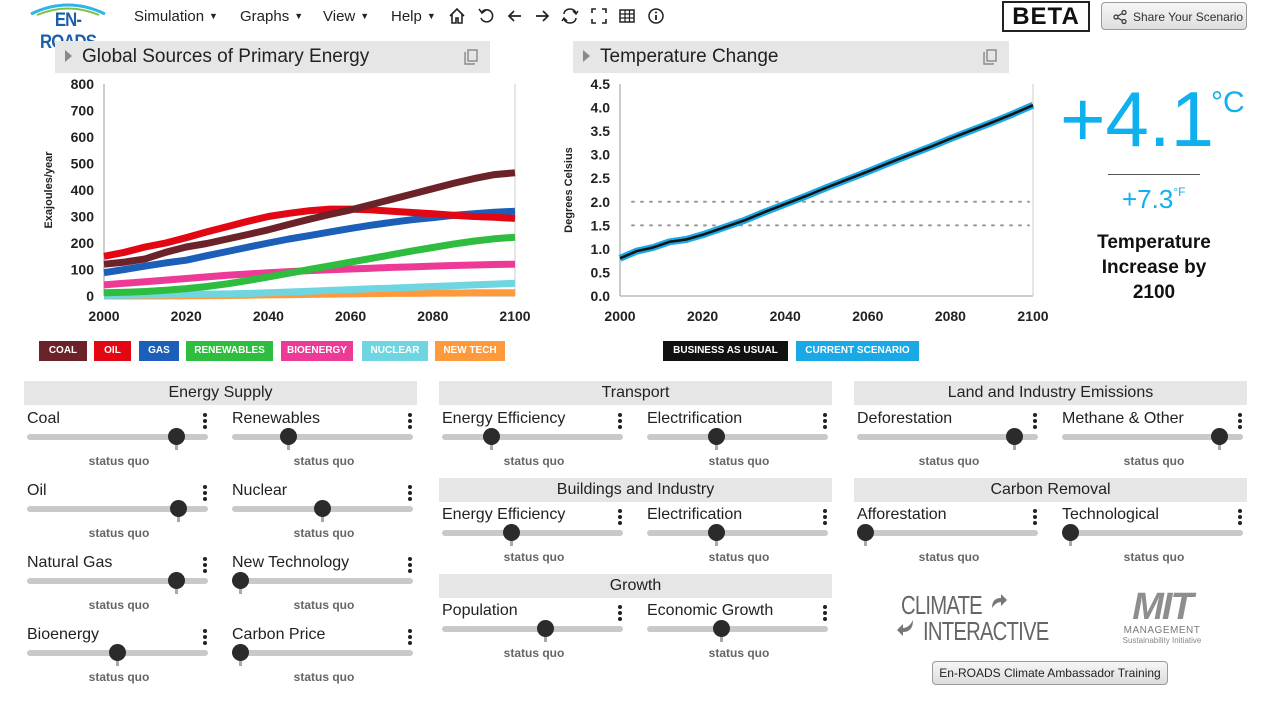 The width and height of the screenshot is (1269, 719). Describe the element at coordinates (971, 617) in the screenshot. I see `climate-interactive-logo: CLIMATE INTERACTIVE` at that location.